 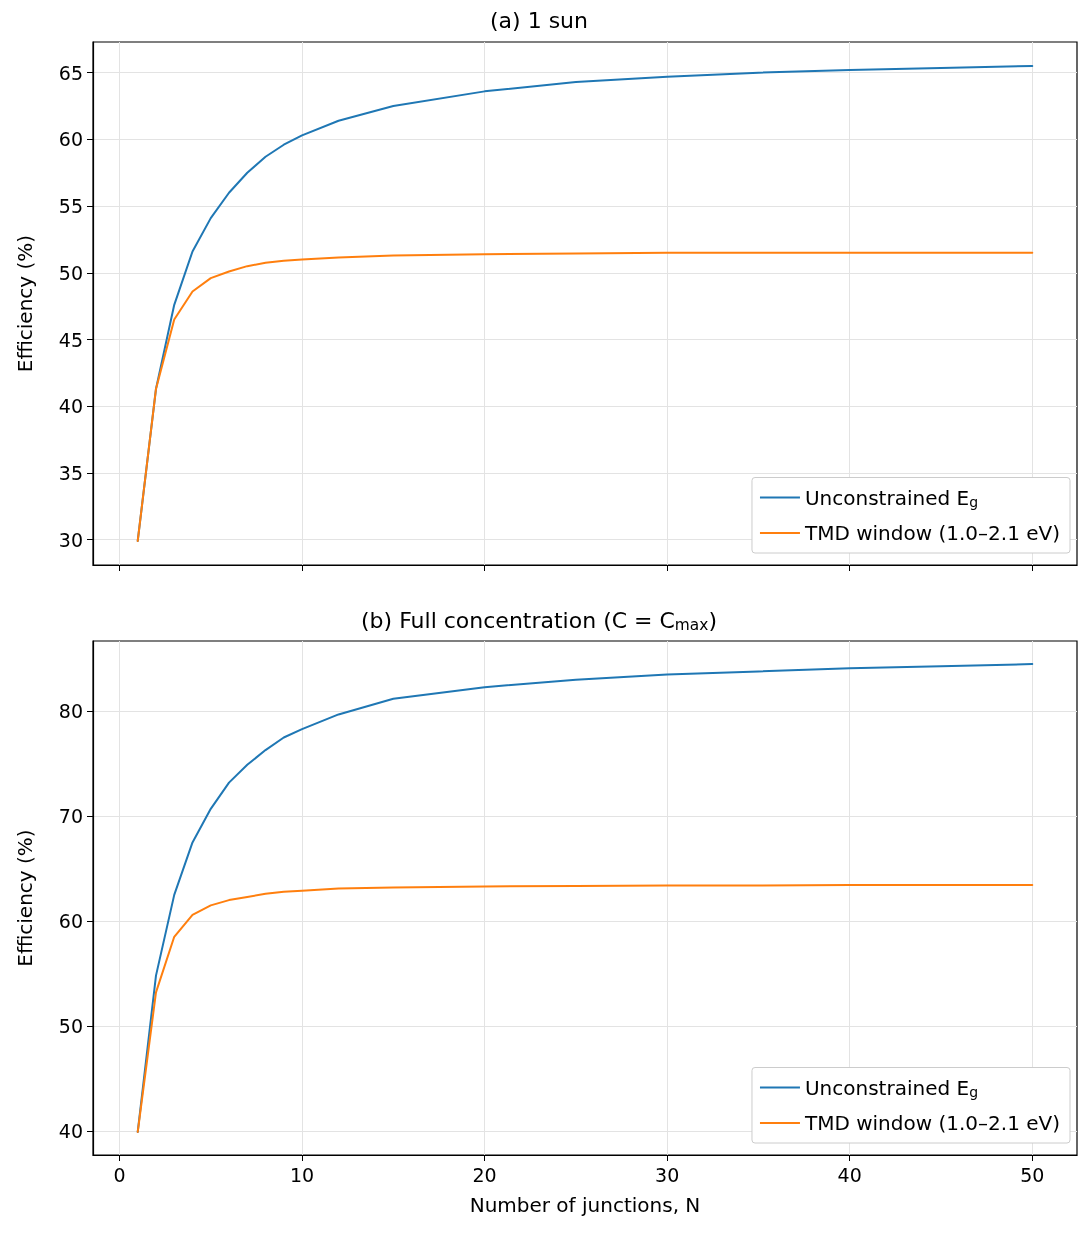 What do you see at coordinates (119, 1174) in the screenshot?
I see `x-tick-label: 0` at bounding box center [119, 1174].